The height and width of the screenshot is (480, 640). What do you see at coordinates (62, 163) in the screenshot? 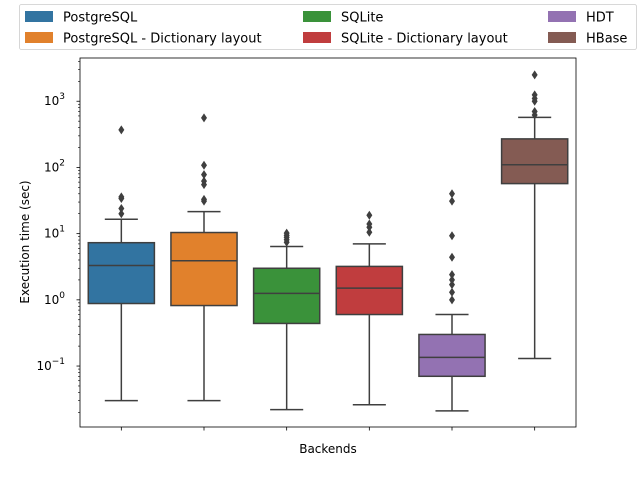
I see `y-tick-exponent: 2` at bounding box center [62, 163].